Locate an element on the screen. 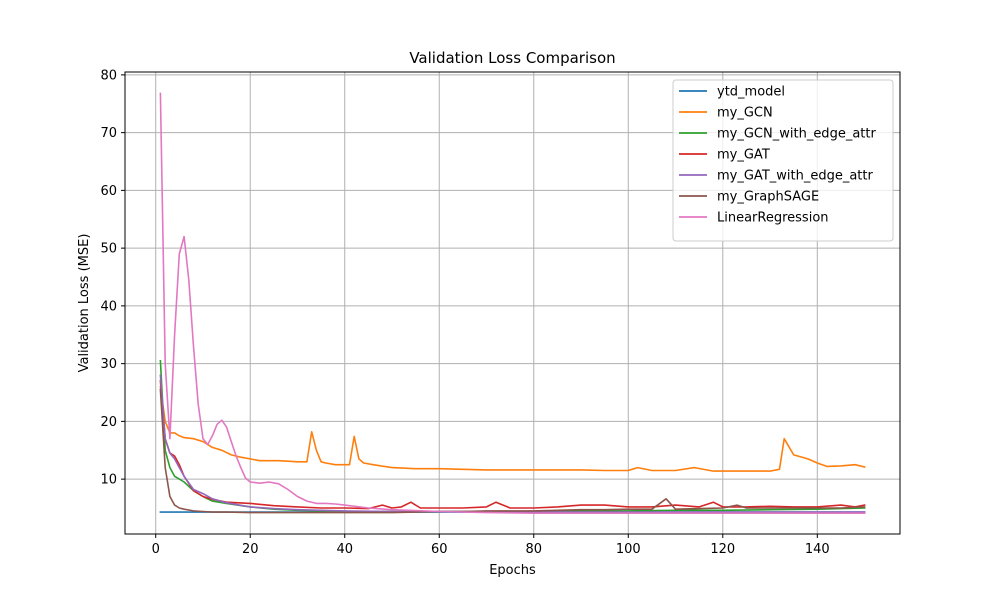  x-tick-label: 100 is located at coordinates (628, 549).